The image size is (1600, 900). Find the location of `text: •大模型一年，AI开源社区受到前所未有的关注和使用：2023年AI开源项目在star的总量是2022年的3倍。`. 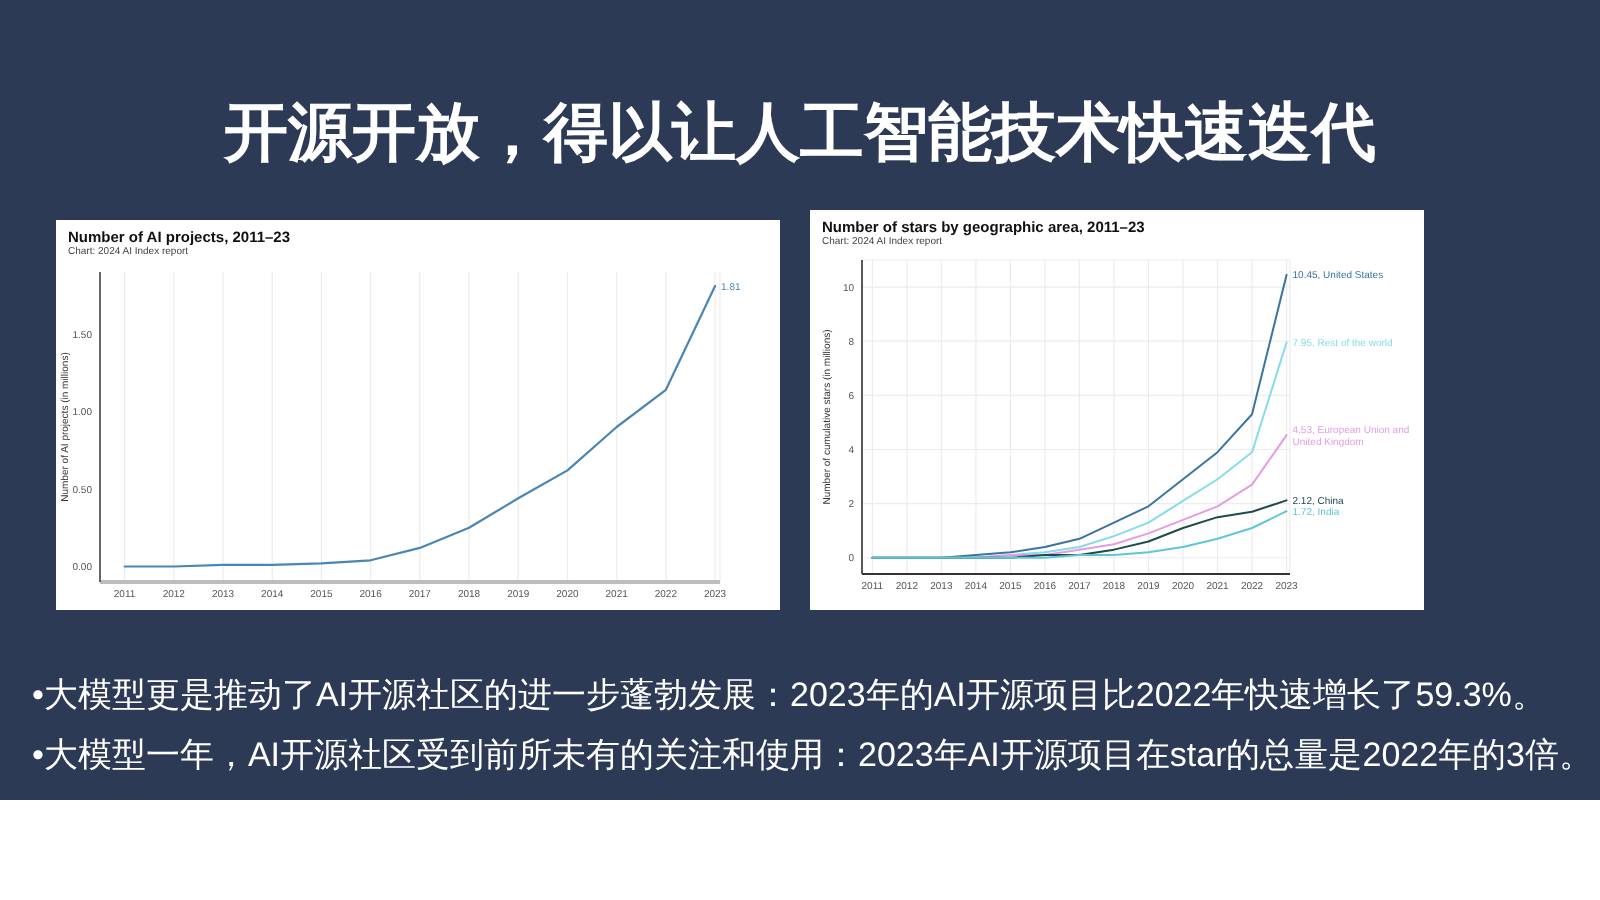

text: •大模型一年，AI开源社区受到前所未有的关注和使用：2023年AI开源项目在star的总量是2022年的3倍。 is located at coordinates (814, 756).